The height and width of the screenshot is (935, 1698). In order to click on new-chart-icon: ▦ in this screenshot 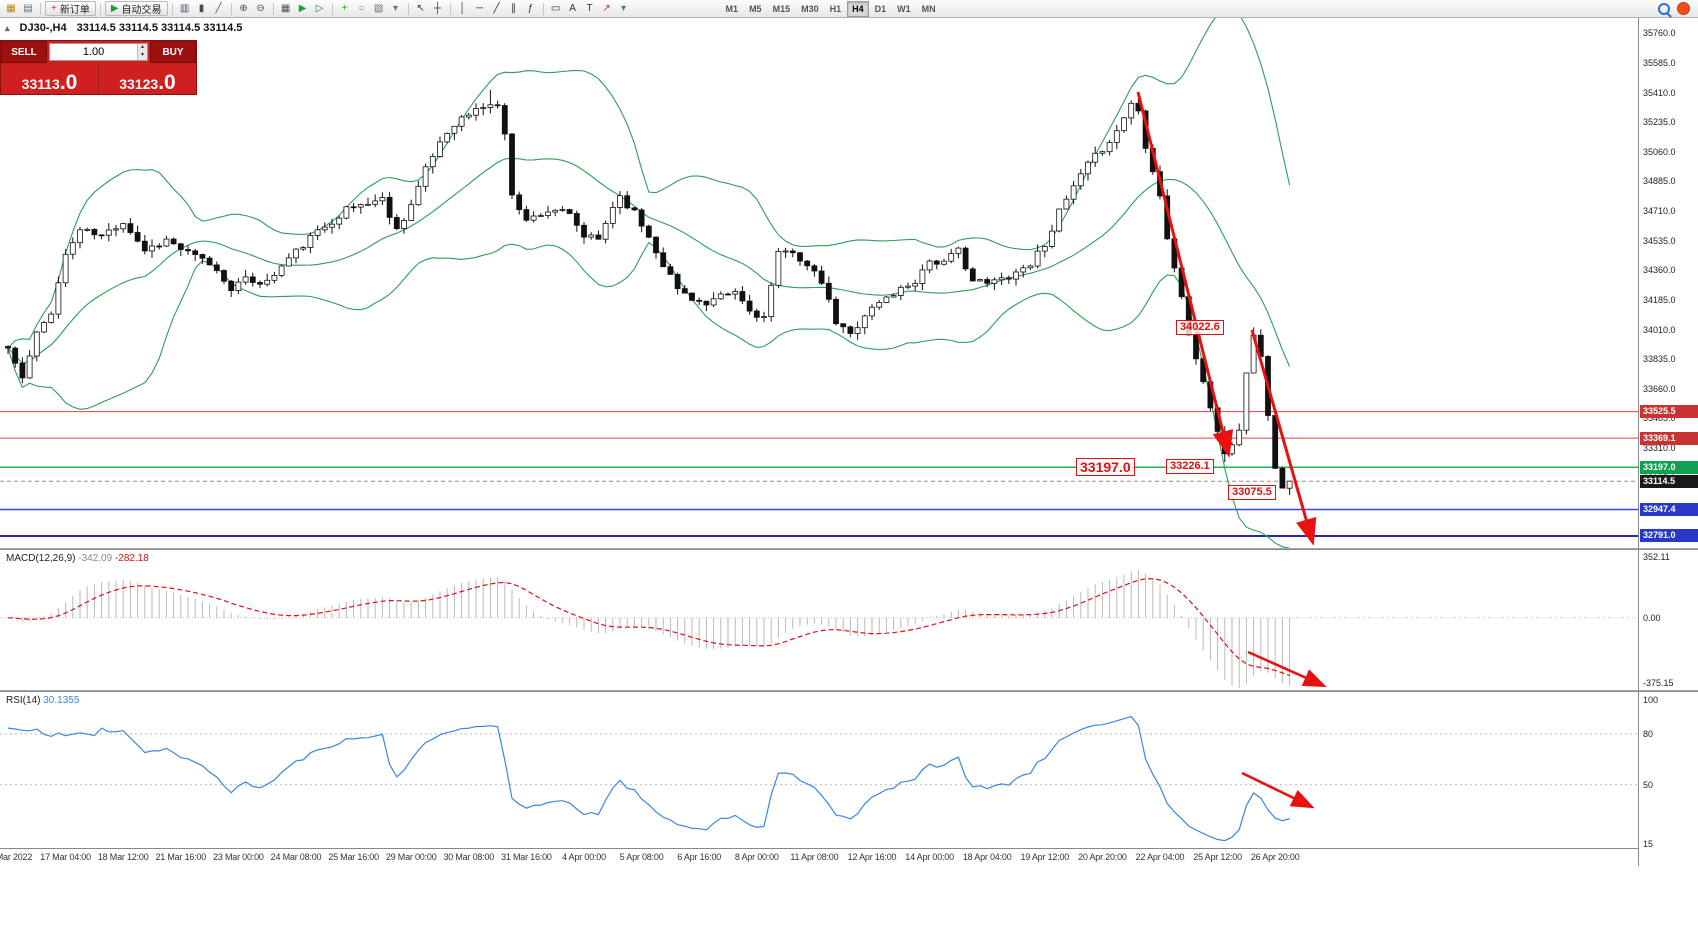, I will do `click(11, 8)`.